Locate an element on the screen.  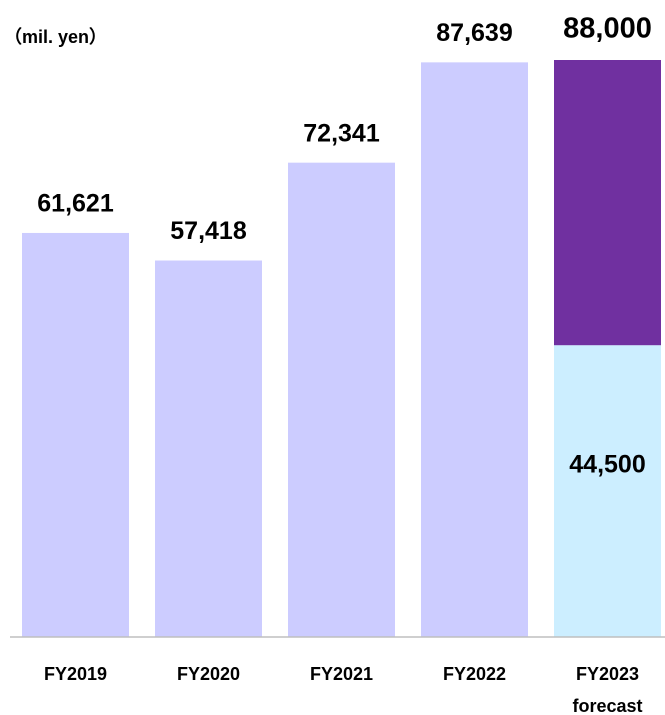
unit-label: （mil. yen） is located at coordinates (55, 37).